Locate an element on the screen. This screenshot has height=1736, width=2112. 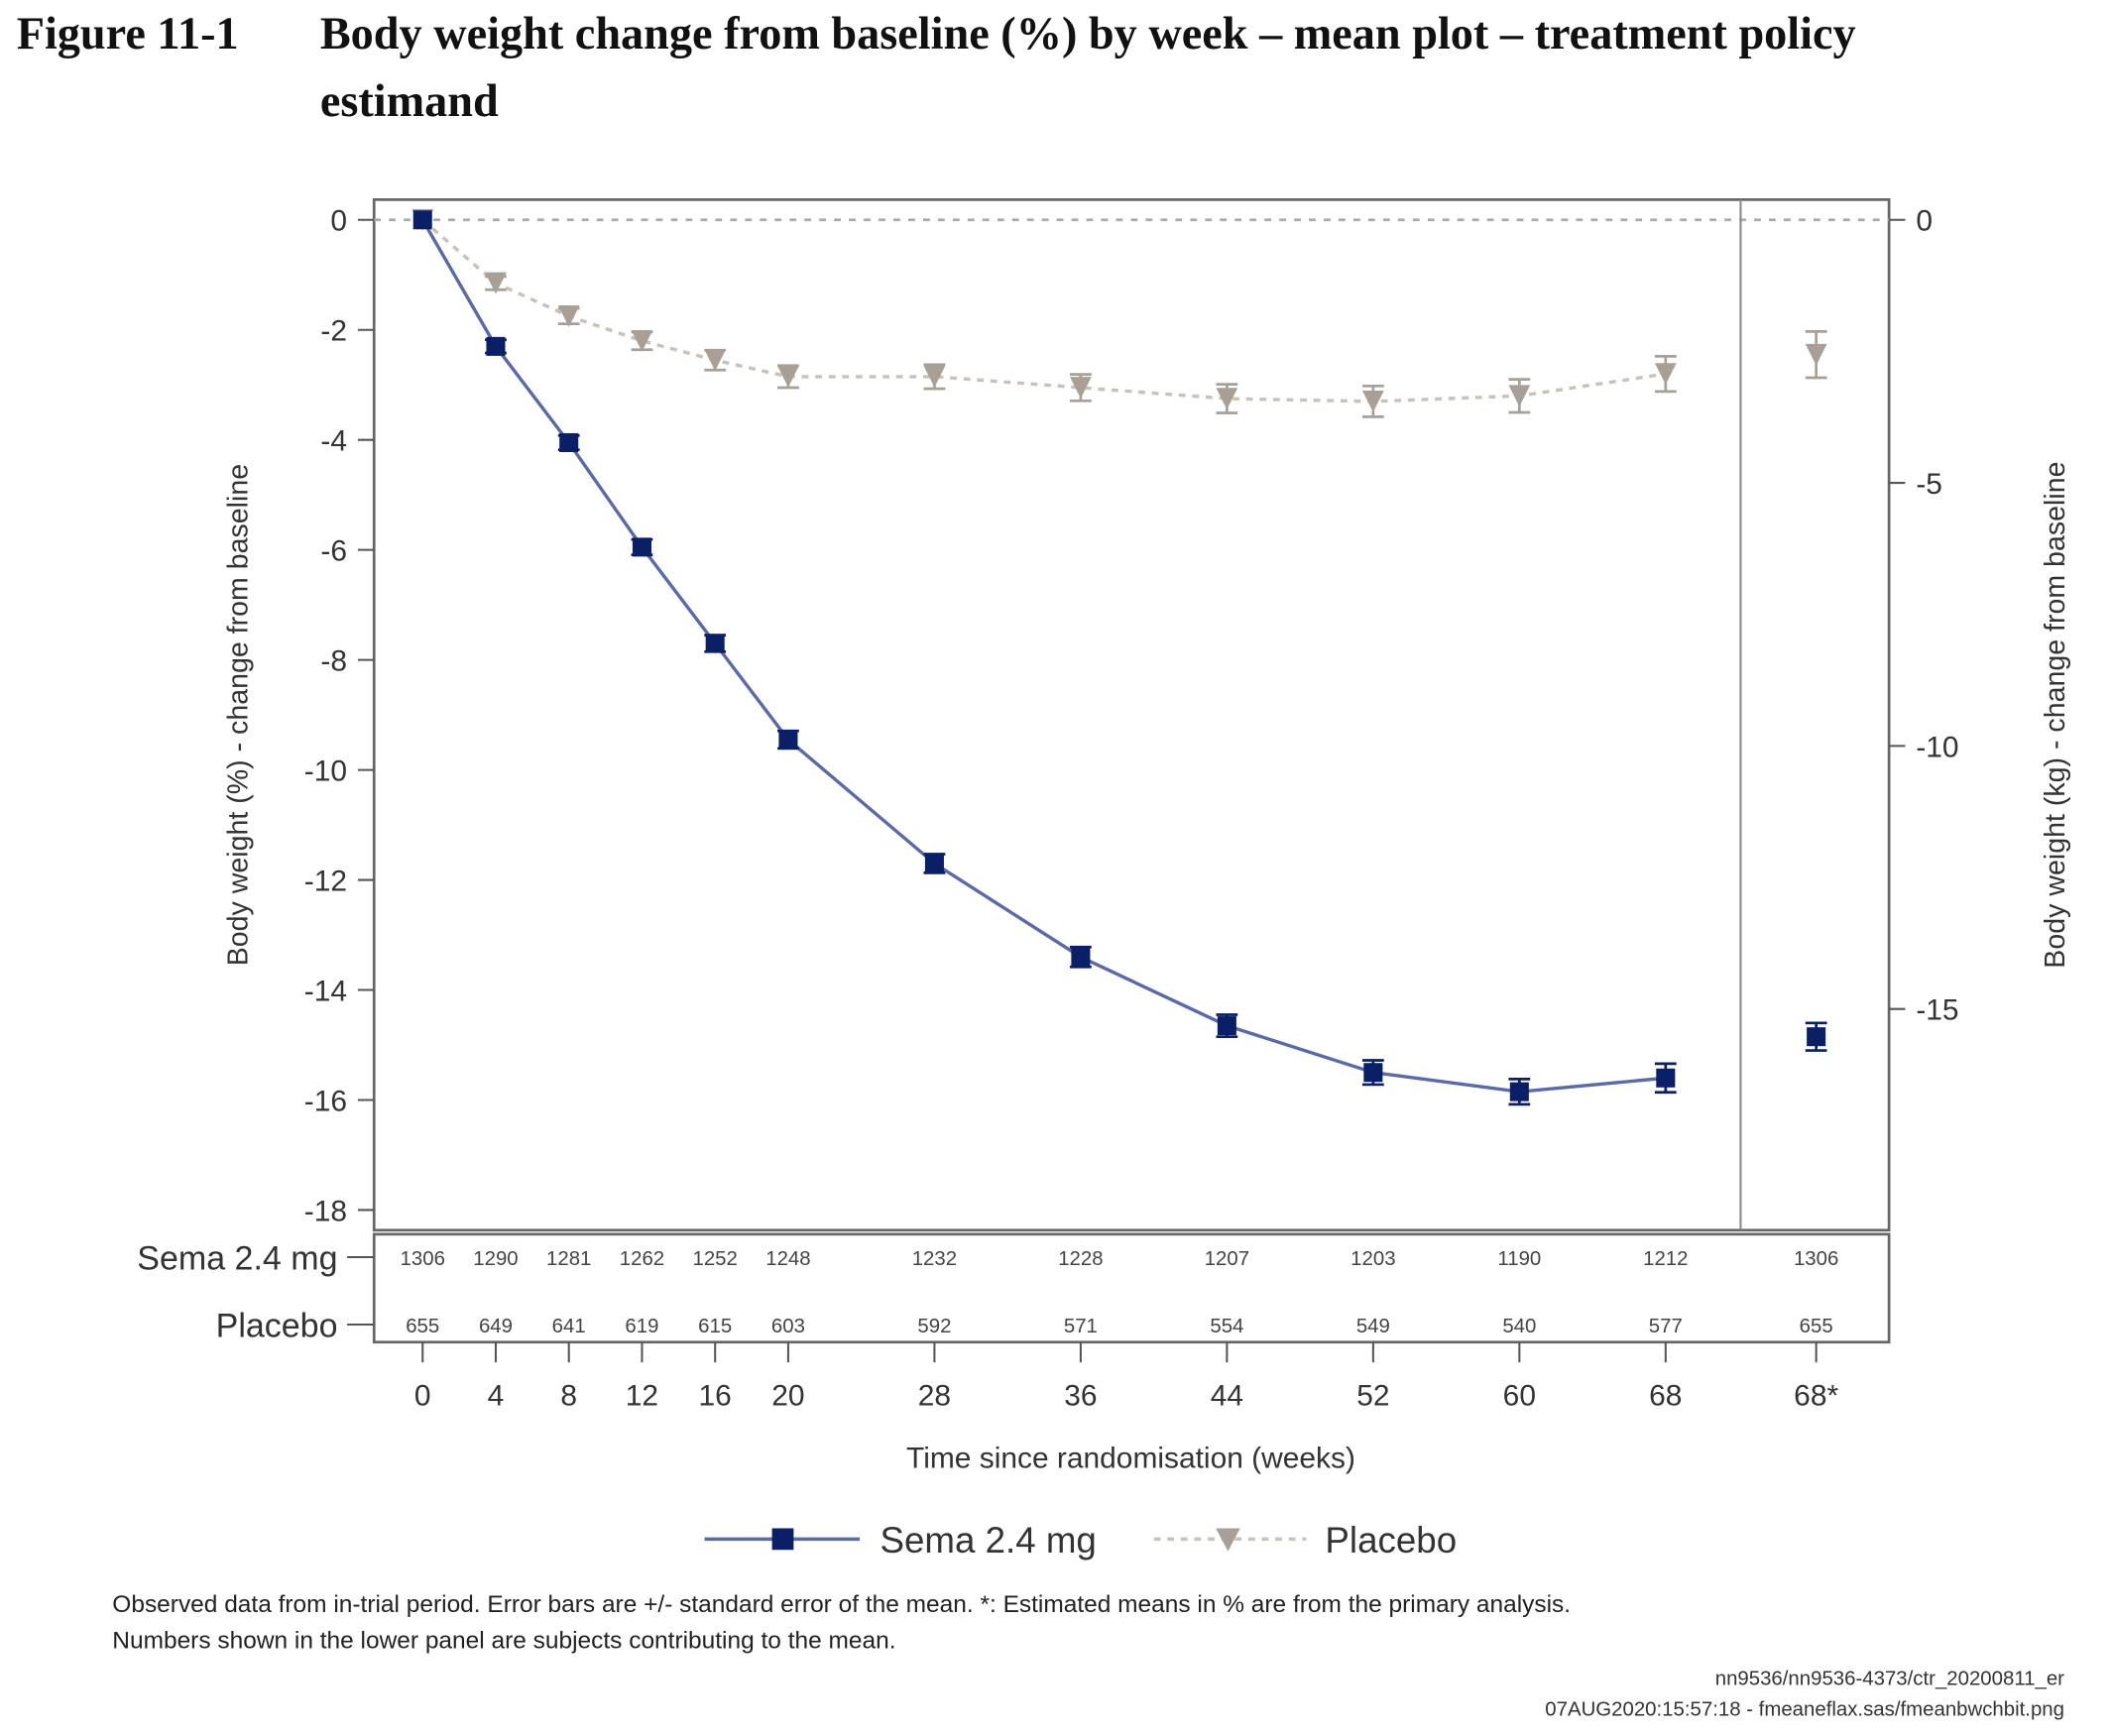
x-axis-label: Time since randomisation (weeks) is located at coordinates (1130, 1458).